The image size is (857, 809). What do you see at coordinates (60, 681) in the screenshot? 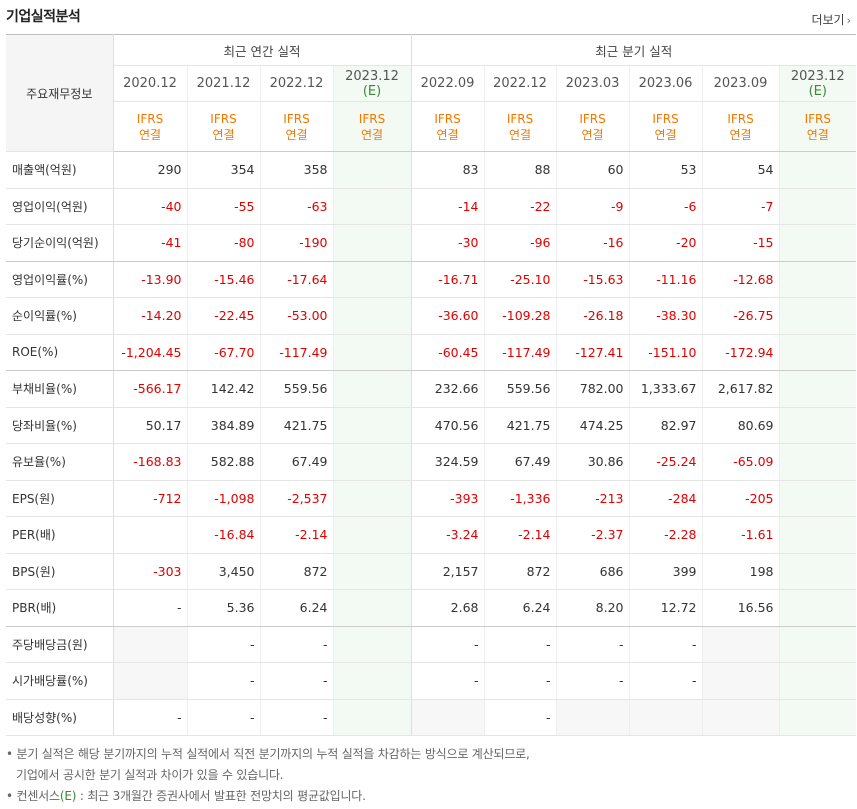
I see `row-label: 시가배당률(%)` at bounding box center [60, 681].